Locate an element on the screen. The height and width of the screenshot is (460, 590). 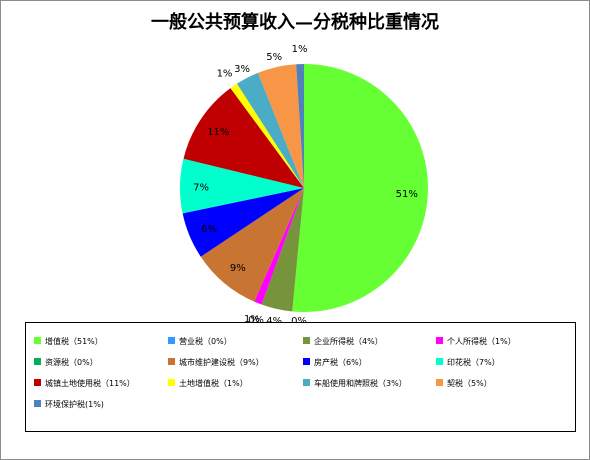
legend-item-9: 土地增值税（1%） is located at coordinates (208, 384).